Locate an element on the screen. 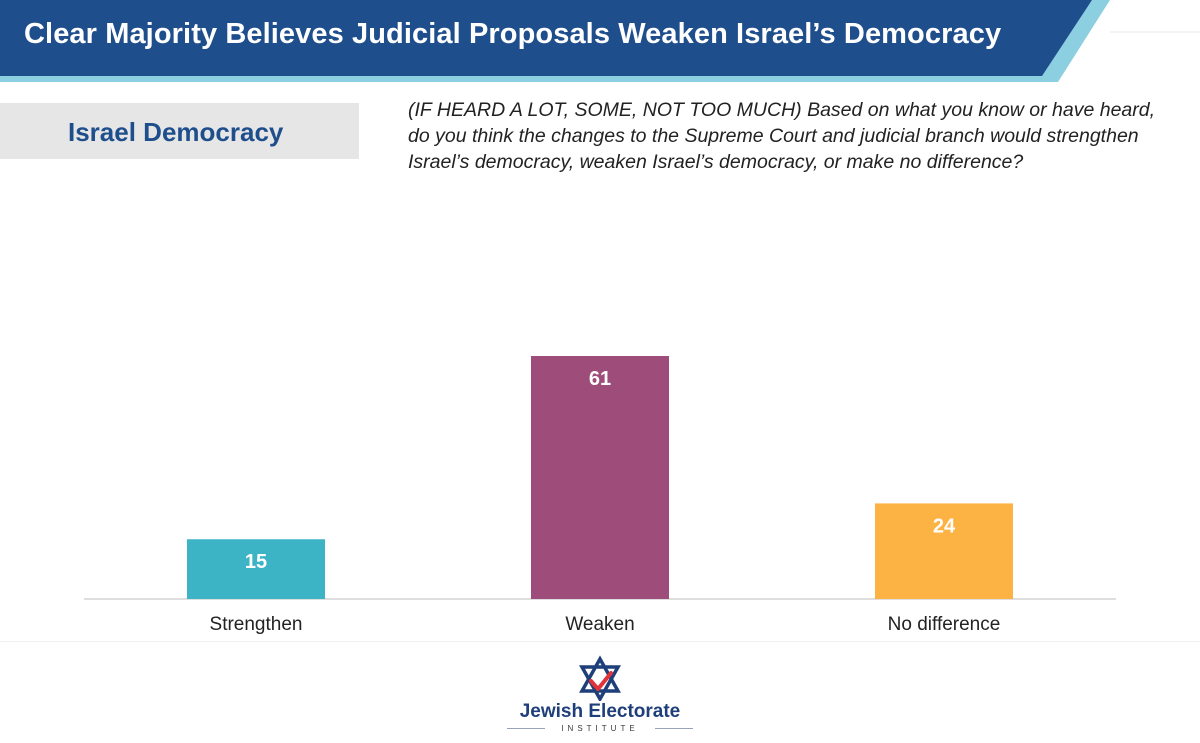 The image size is (1200, 743). data-label: 15 is located at coordinates (256, 562).